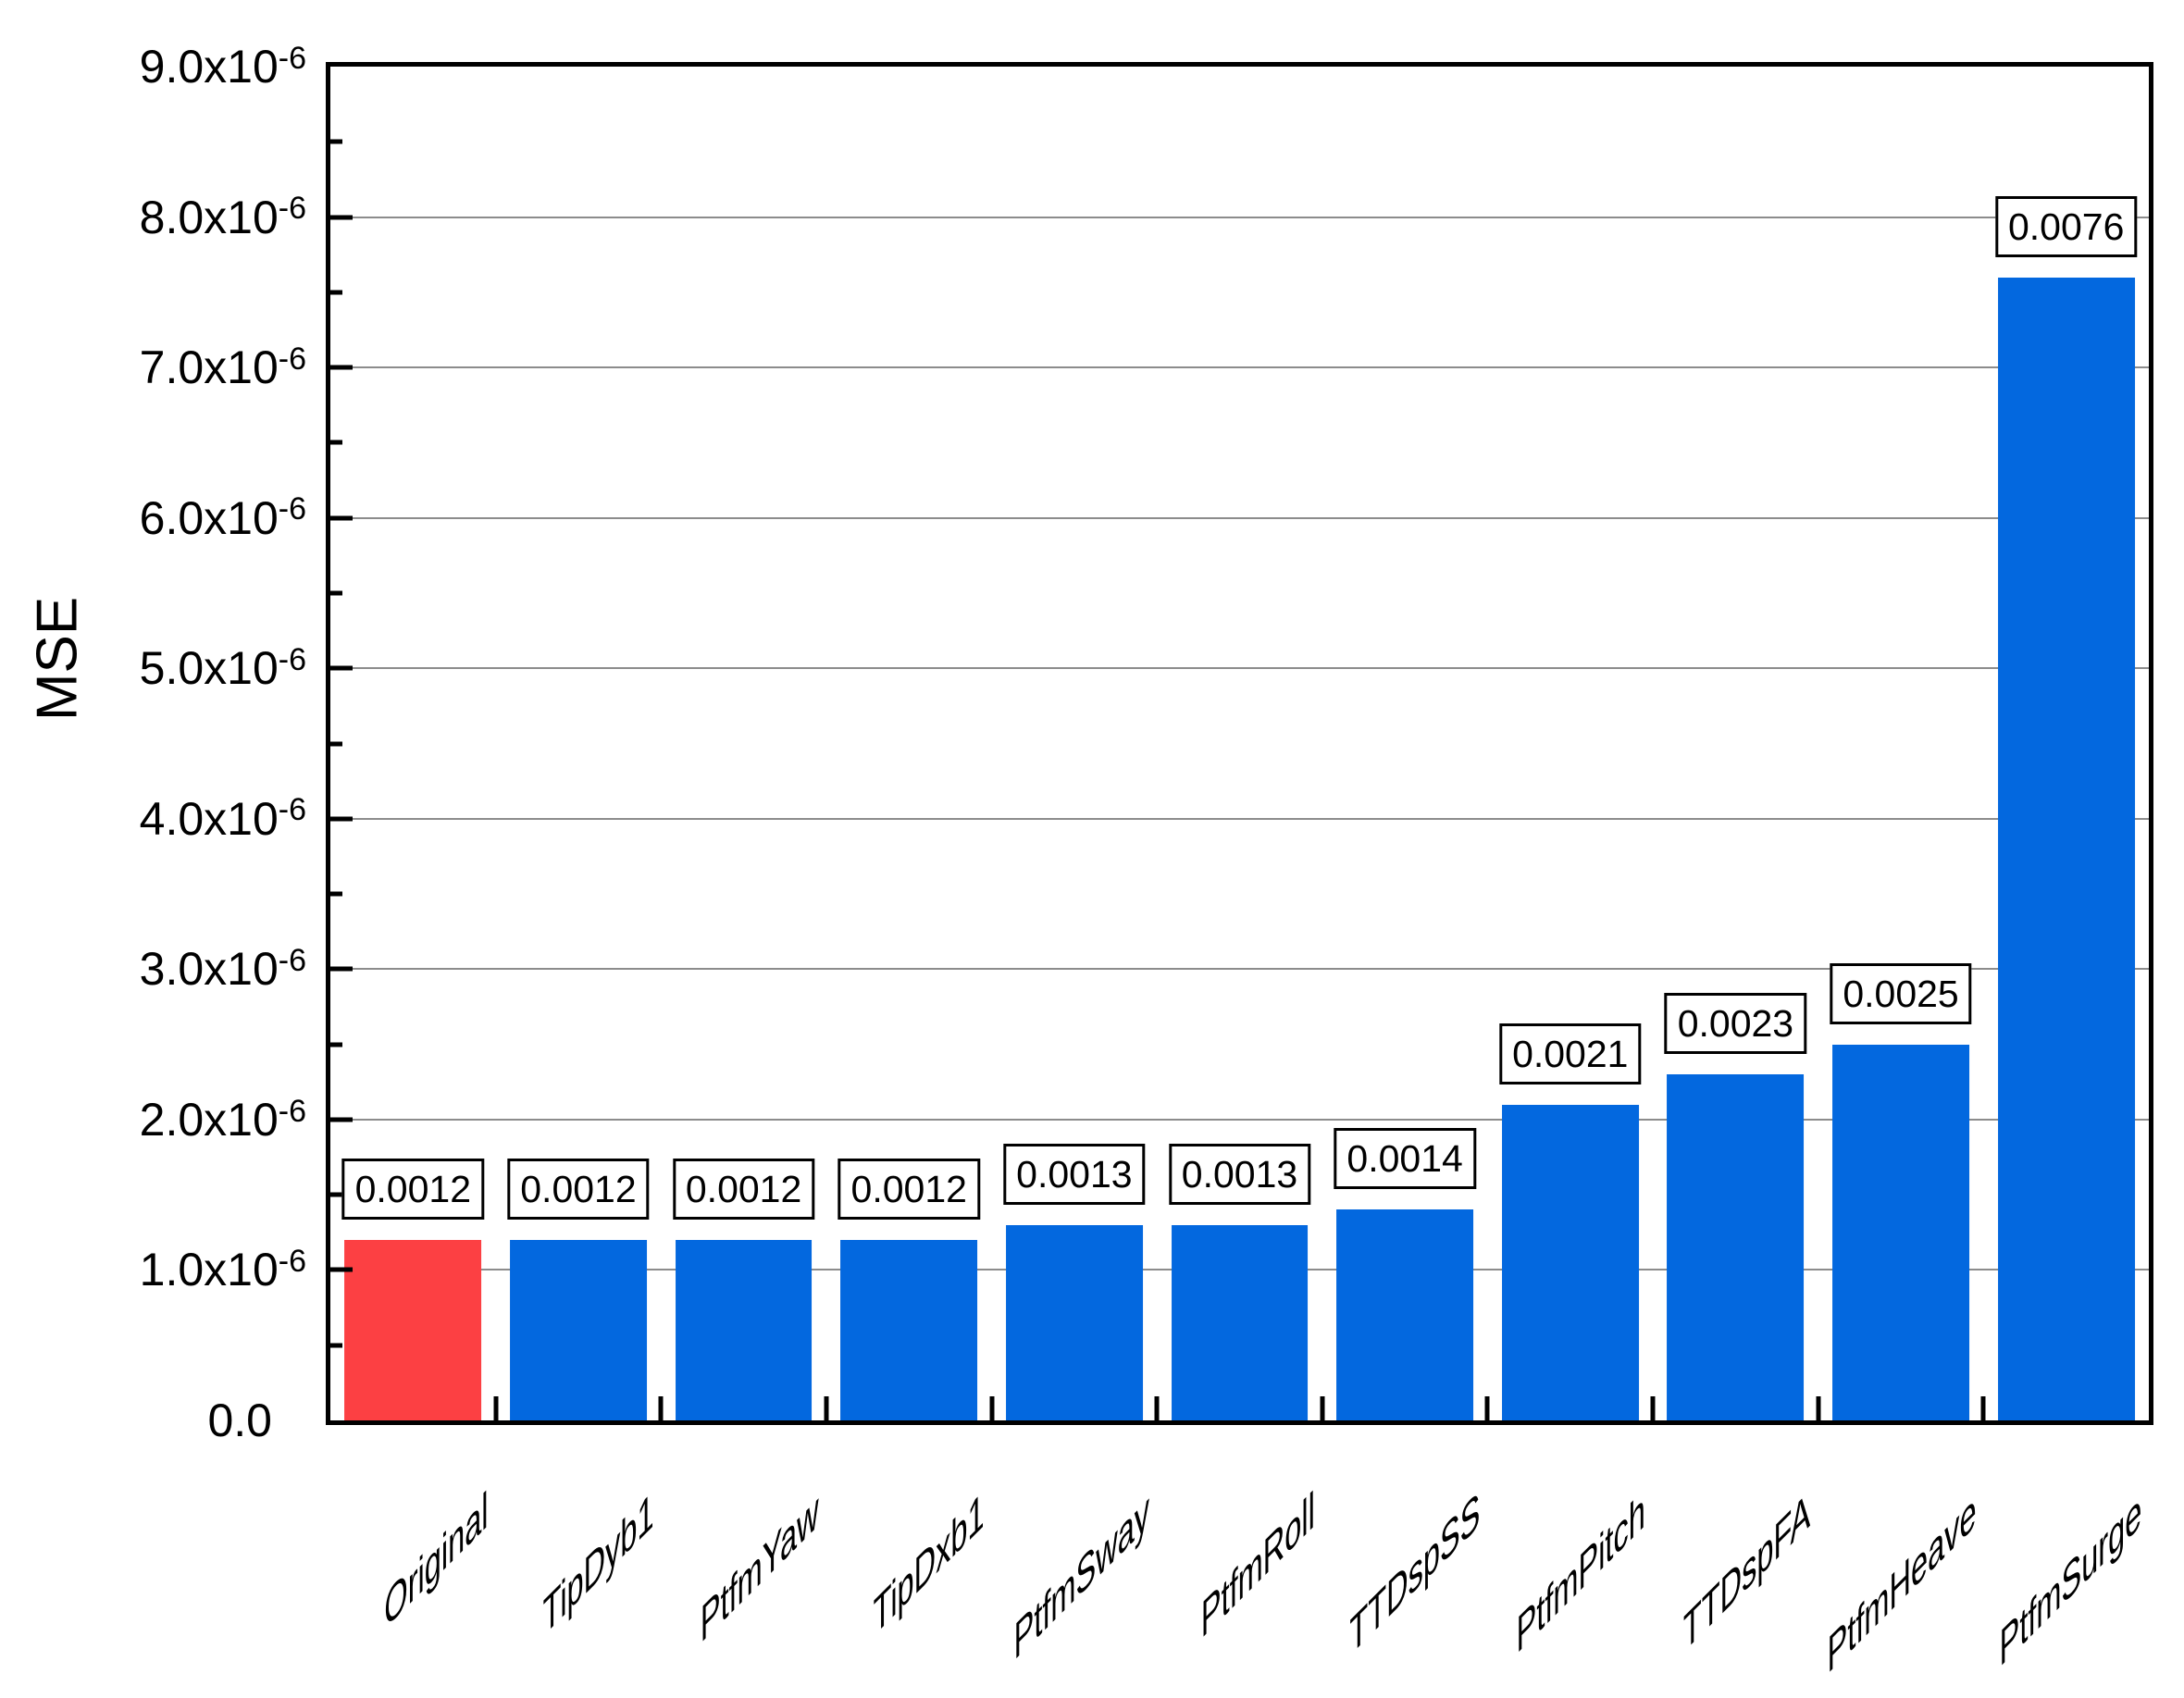 Image resolution: width=2184 pixels, height=1698 pixels. Describe the element at coordinates (1415, 1573) in the screenshot. I see `x-category-label: TTDspSS` at that location.